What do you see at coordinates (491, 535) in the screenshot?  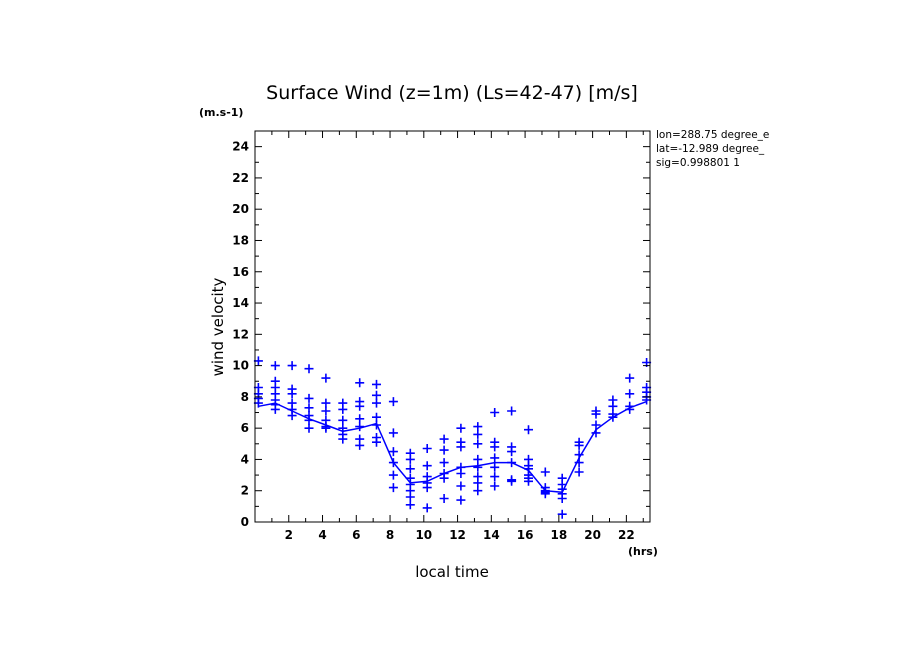 I see `x-tick-label: 14` at bounding box center [491, 535].